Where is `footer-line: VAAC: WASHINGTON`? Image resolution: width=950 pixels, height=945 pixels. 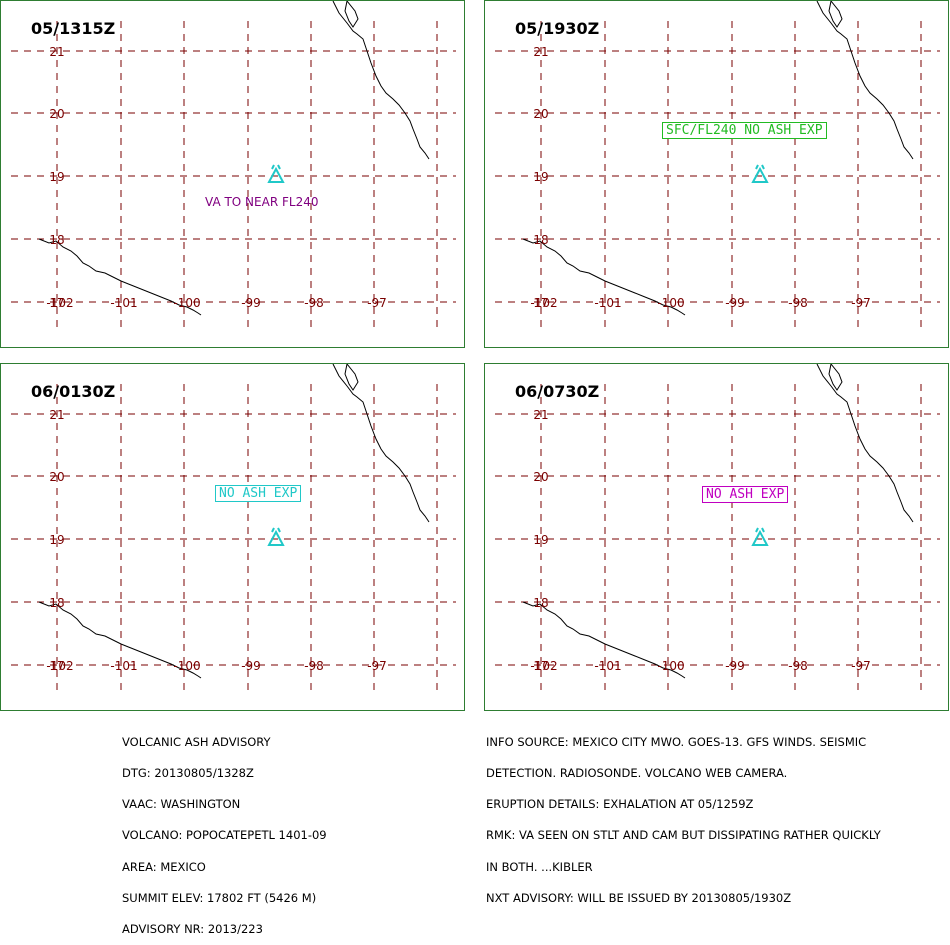 footer-line: VAAC: WASHINGTON is located at coordinates (181, 804).